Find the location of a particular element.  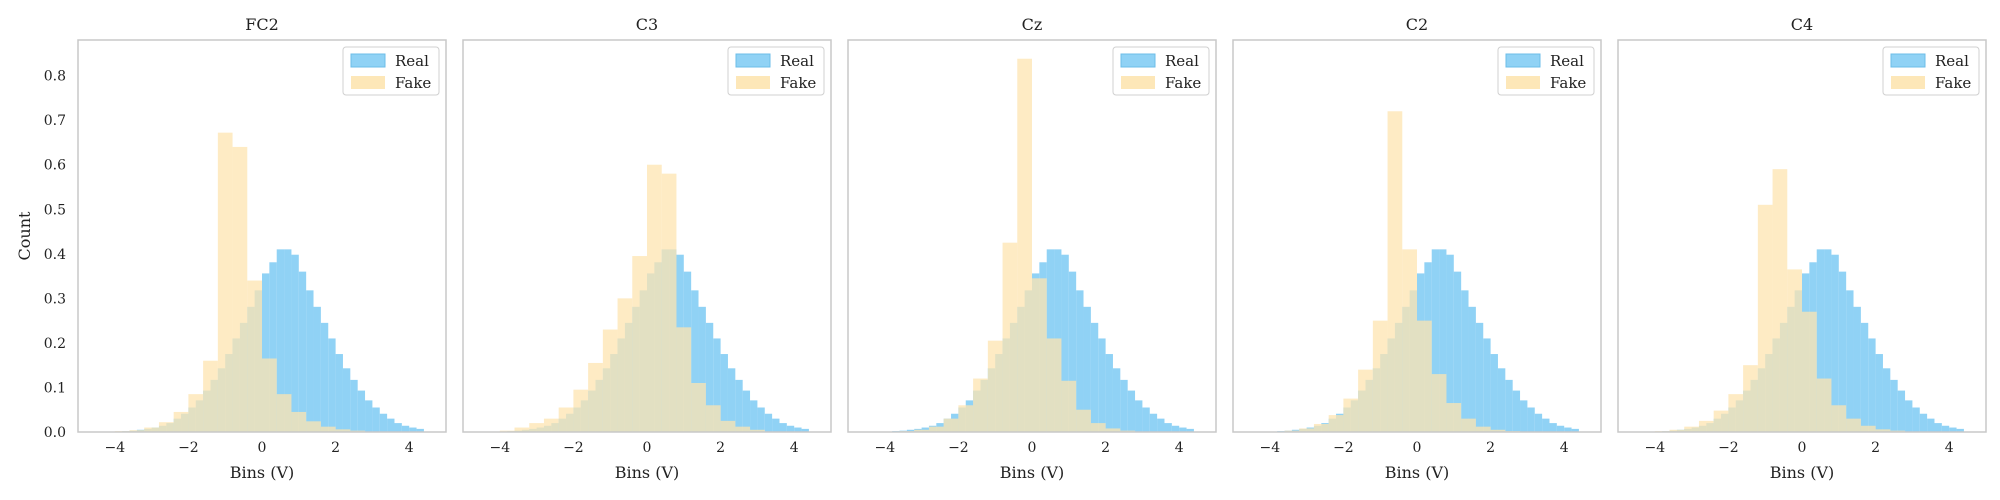

y-tick-label: 0.7 is located at coordinates (55, 121).